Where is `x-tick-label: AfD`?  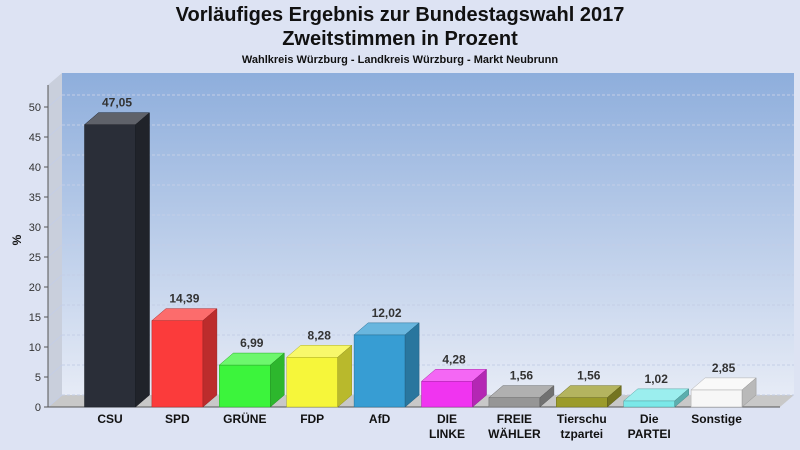 x-tick-label: AfD is located at coordinates (380, 419).